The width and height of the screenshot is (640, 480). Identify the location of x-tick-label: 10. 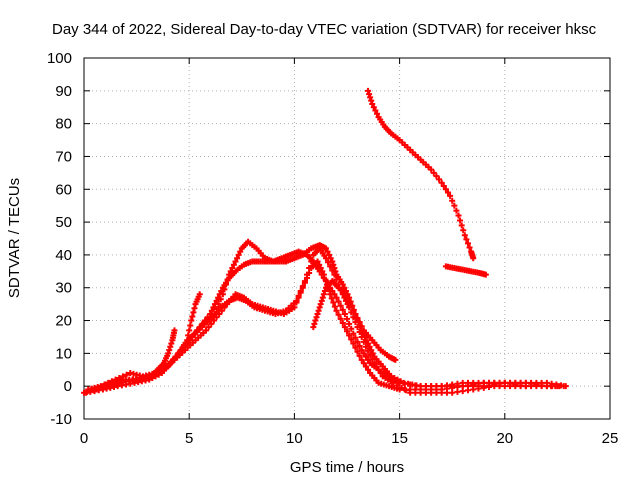
(294, 438).